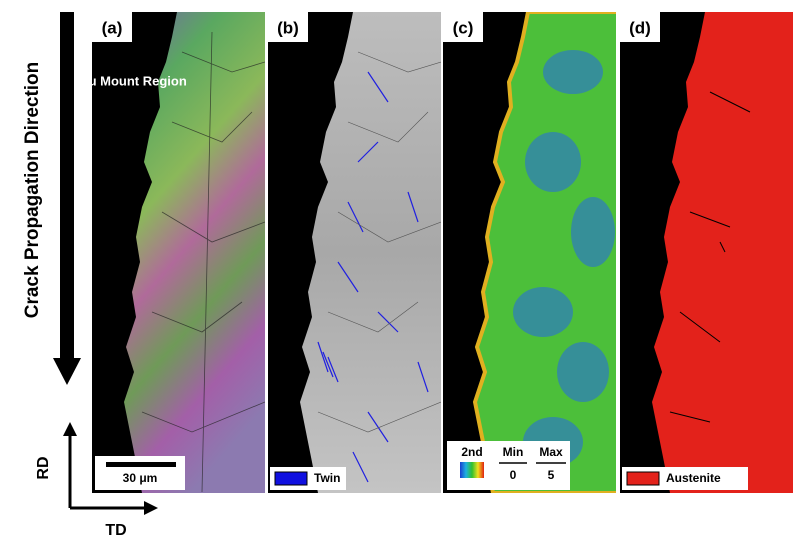 The height and width of the screenshot is (543, 795). Describe the element at coordinates (70, 429) in the screenshot. I see `rd-arrowhead` at that location.